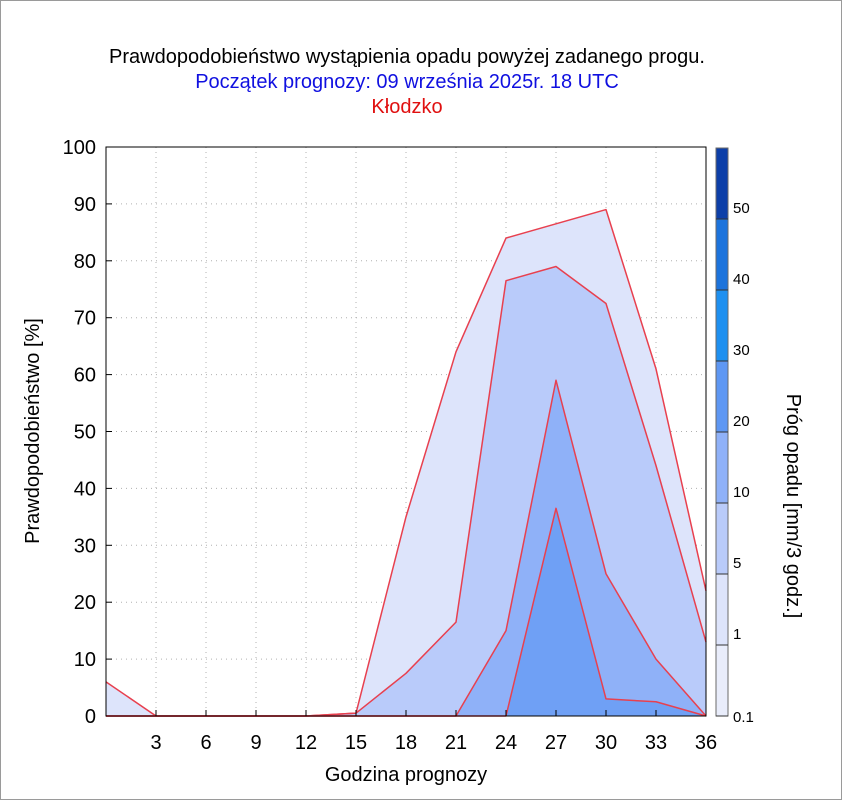  Describe the element at coordinates (155, 743) in the screenshot. I see `x-tick-label: 3` at that location.